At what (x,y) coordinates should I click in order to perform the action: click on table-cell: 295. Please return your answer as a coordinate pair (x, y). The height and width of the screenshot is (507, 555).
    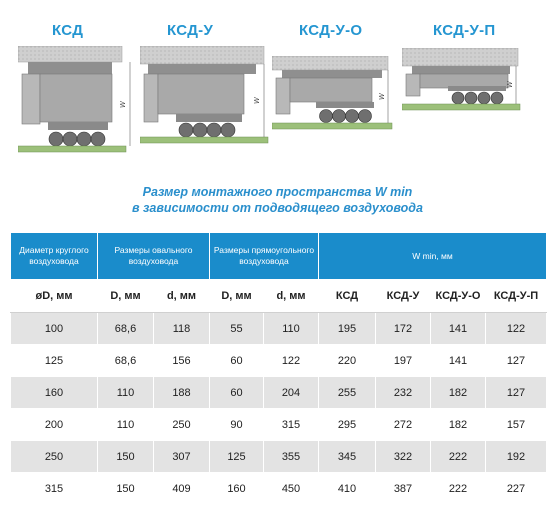
    Looking at the image, I should click on (347, 424).